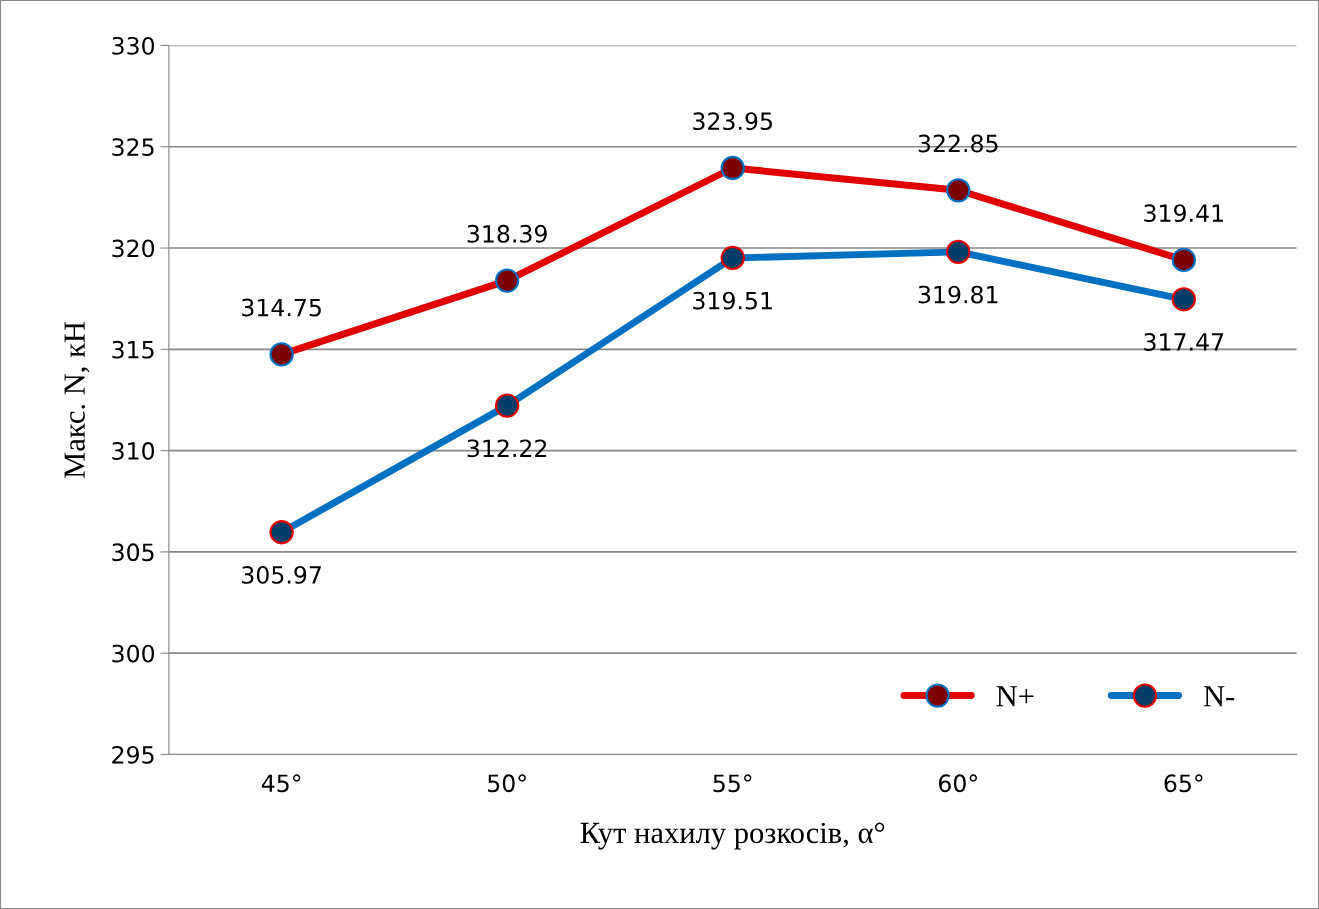  I want to click on x-axis-title: Кут нахилу розкосів, α°, so click(732, 836).